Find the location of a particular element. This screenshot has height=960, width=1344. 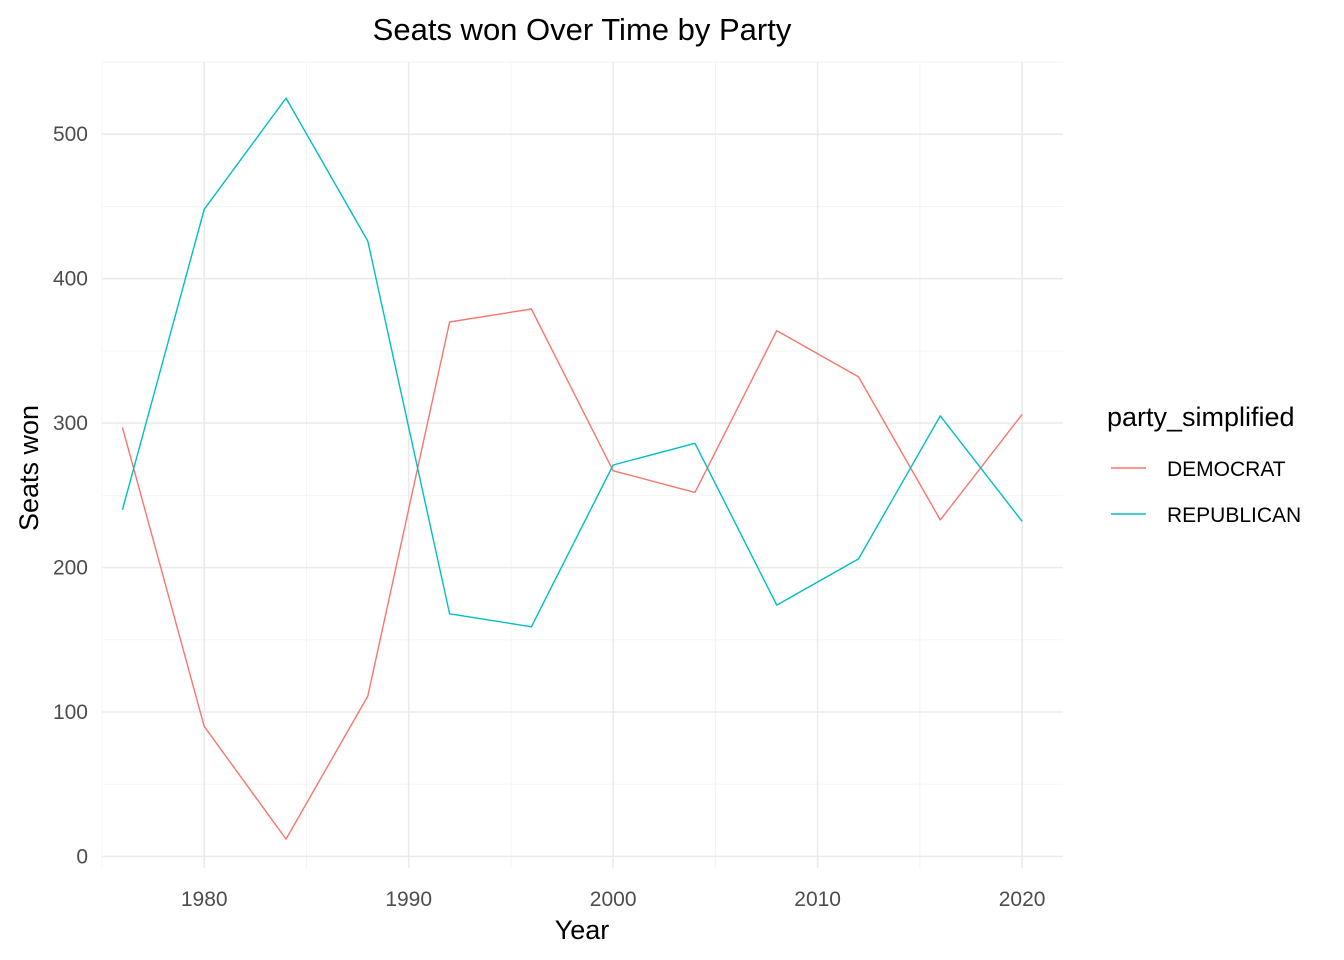

legend: party_simplified DEMOCRAT REPUBLICAN is located at coordinates (1204, 464).